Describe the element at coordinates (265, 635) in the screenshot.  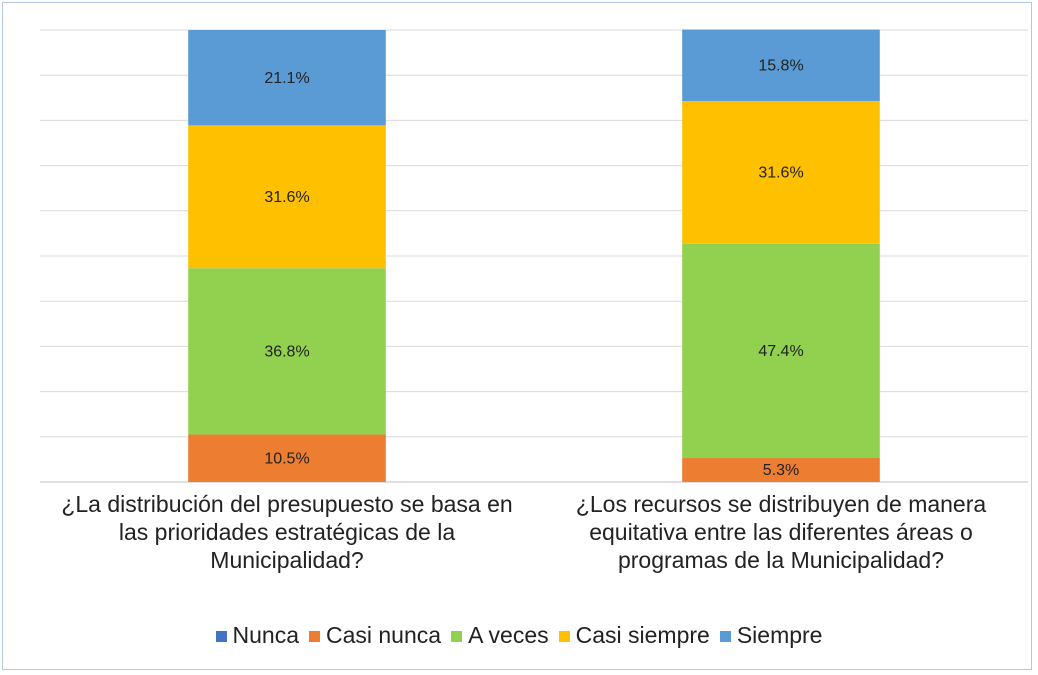
I see `legend-label: Nunca` at that location.